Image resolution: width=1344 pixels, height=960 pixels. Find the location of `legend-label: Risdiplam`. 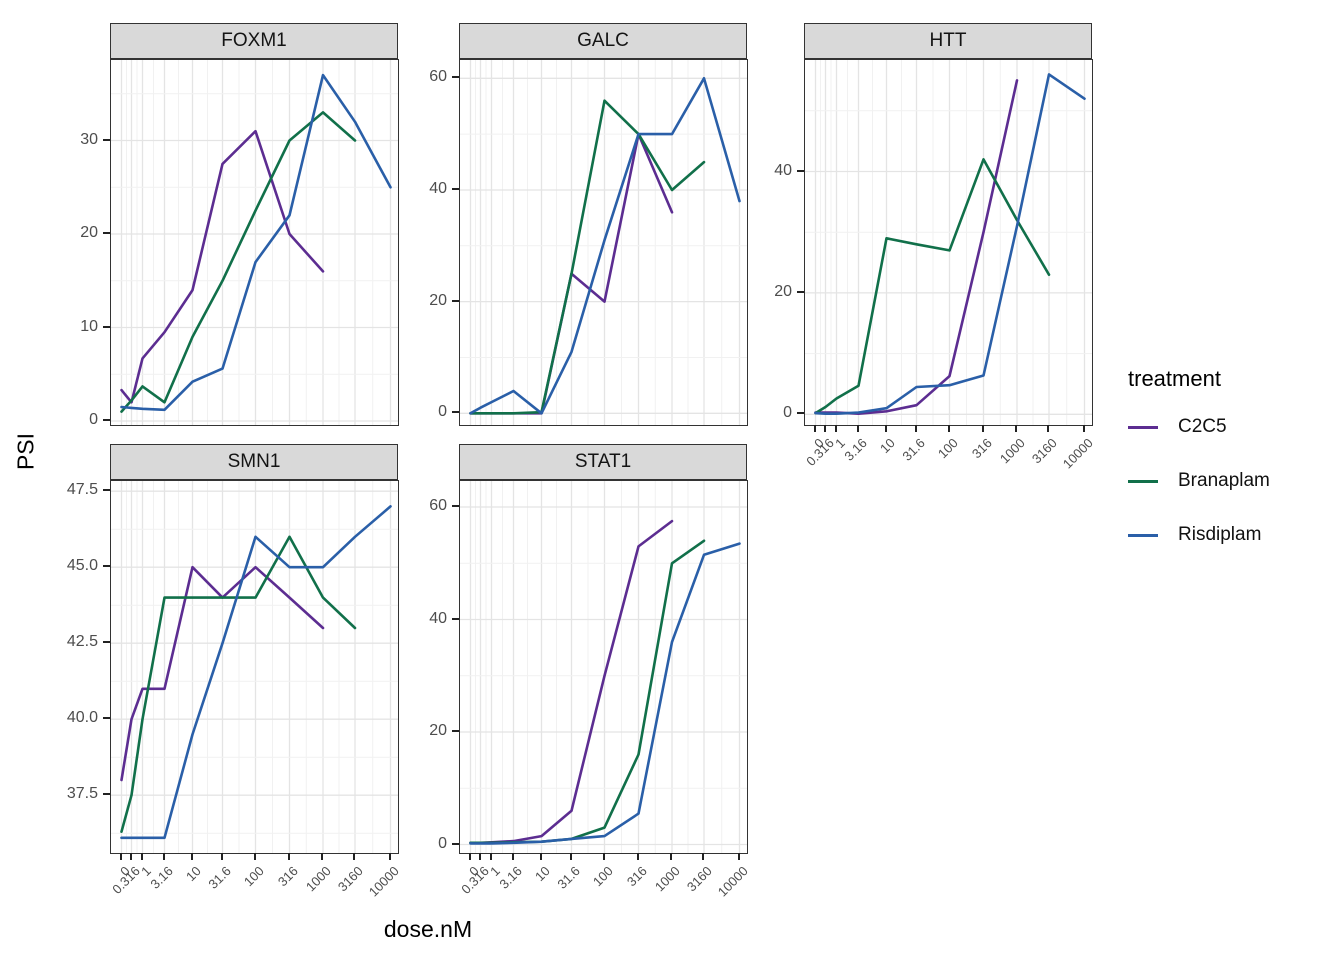

legend-label: Risdiplam is located at coordinates (1220, 534).